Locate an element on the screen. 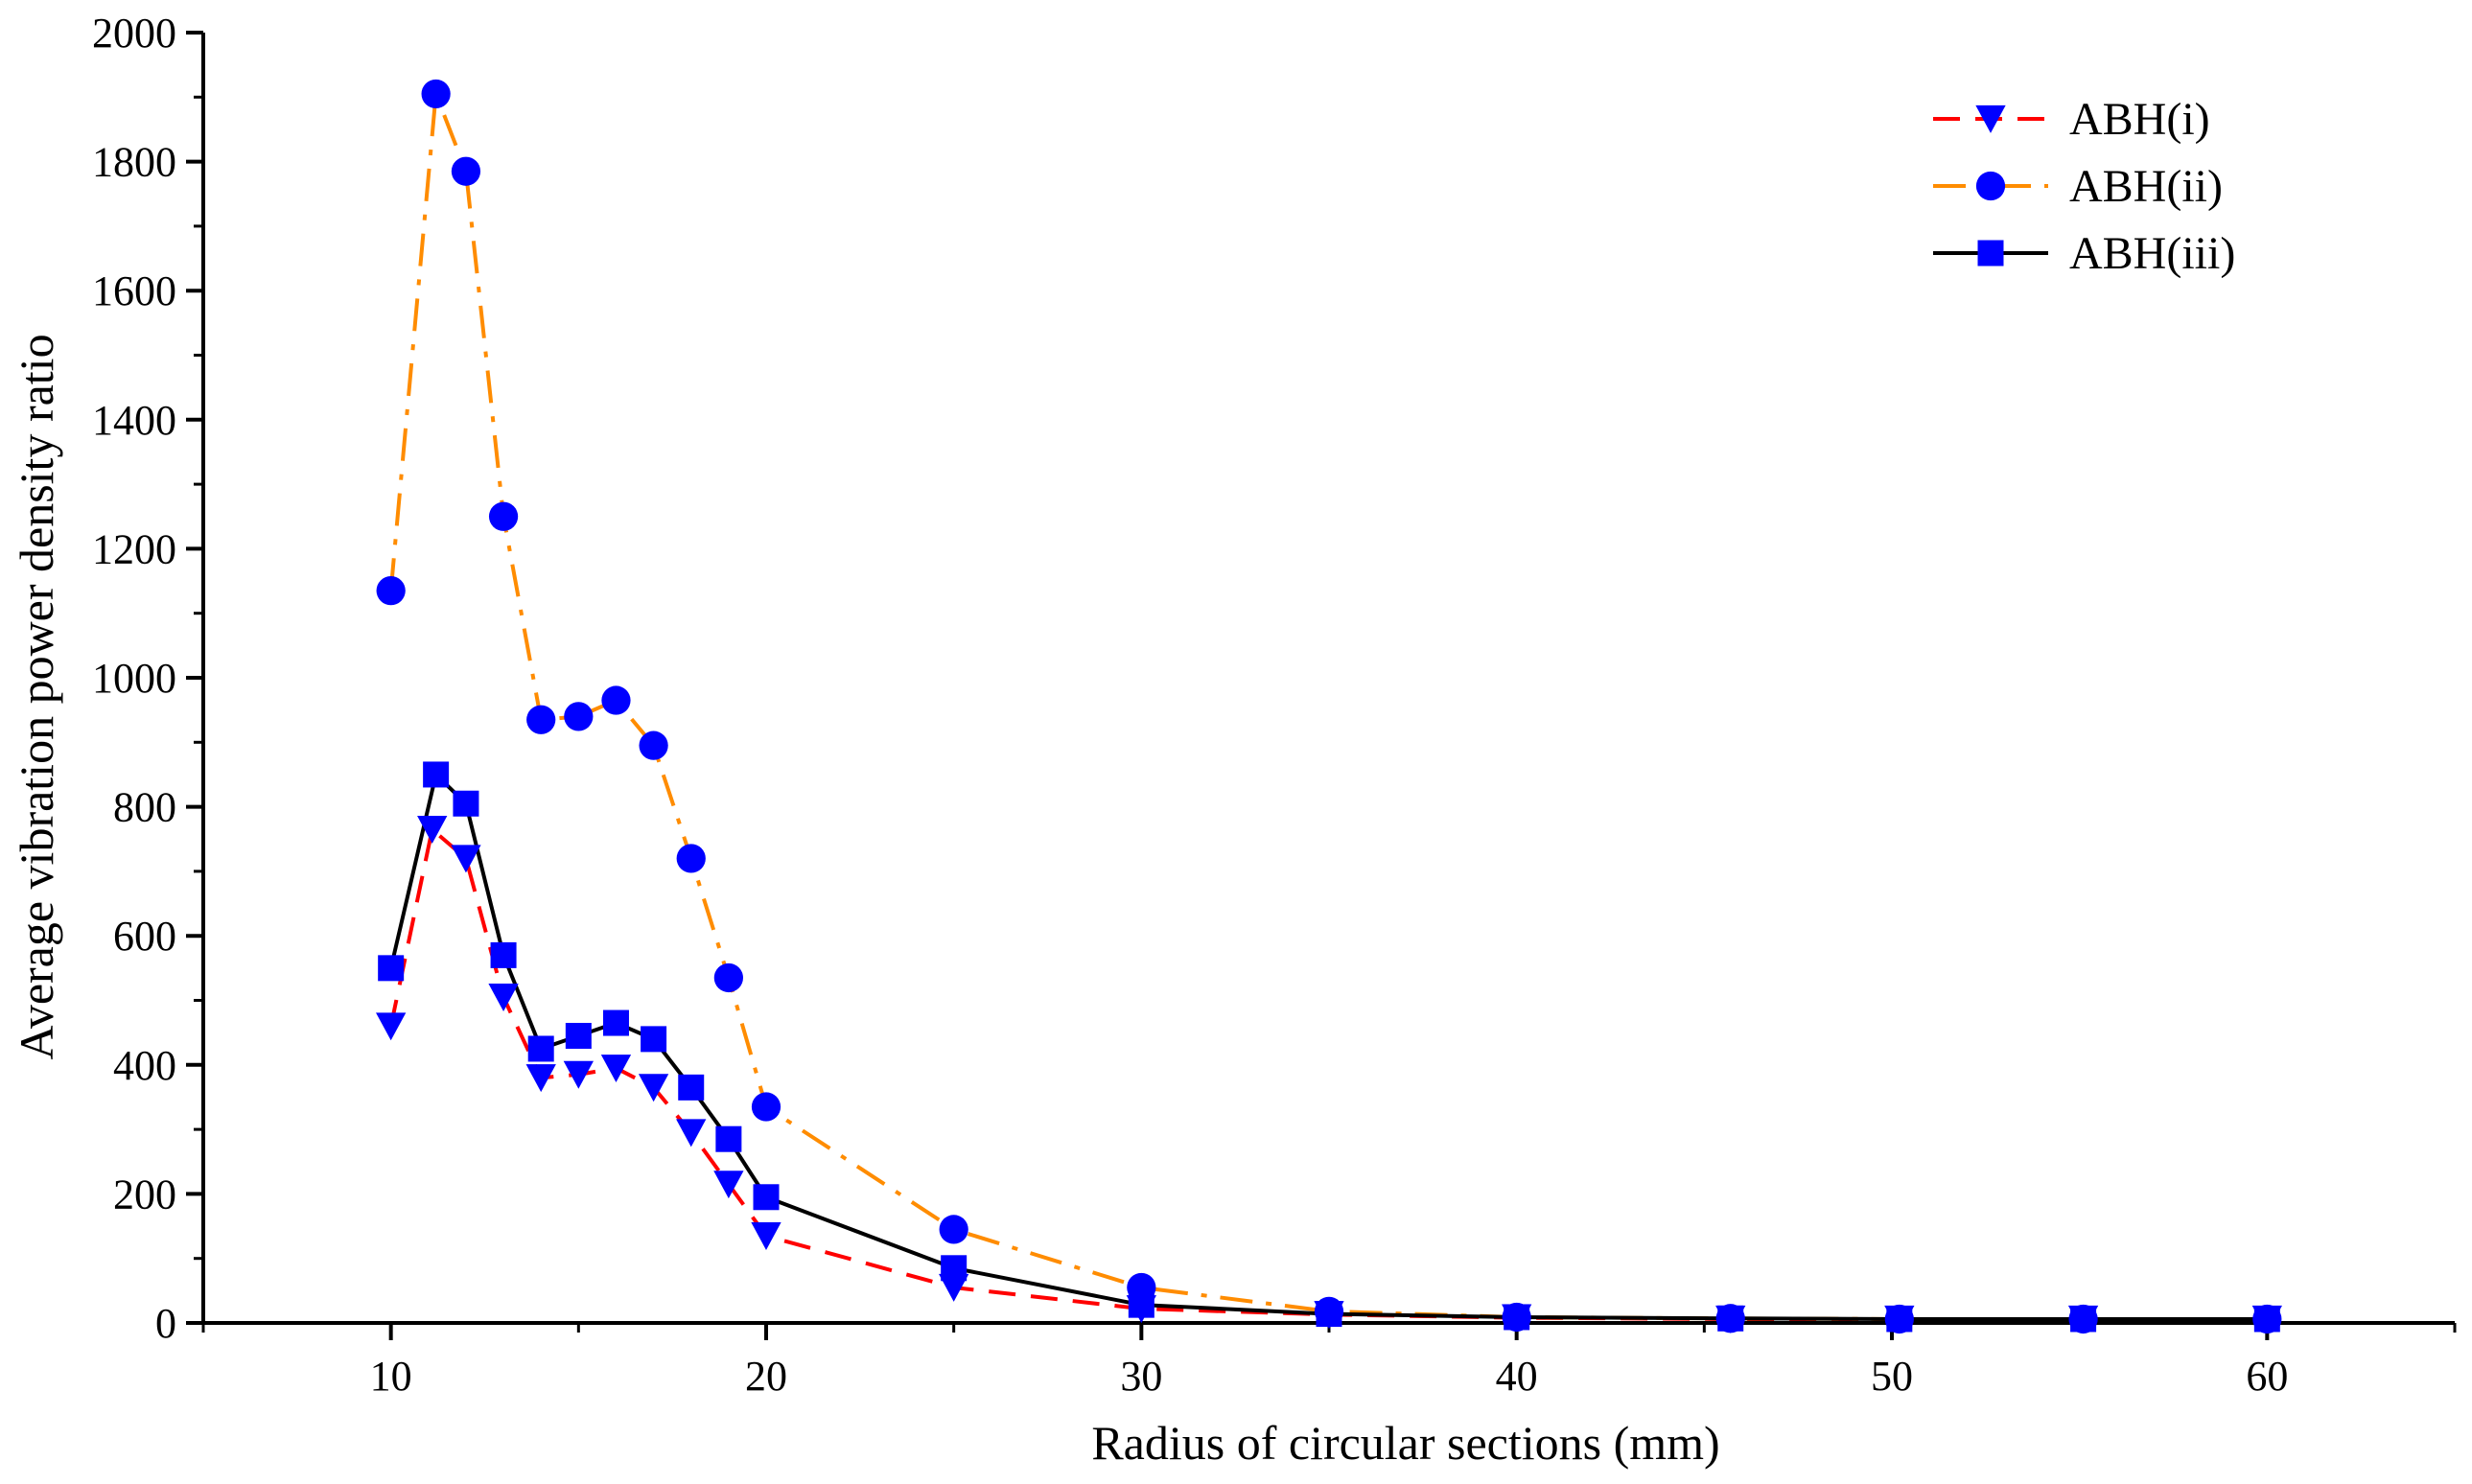 The image size is (2472, 1484). y-axis-title: Average vibration power density ratio is located at coordinates (36, 696).